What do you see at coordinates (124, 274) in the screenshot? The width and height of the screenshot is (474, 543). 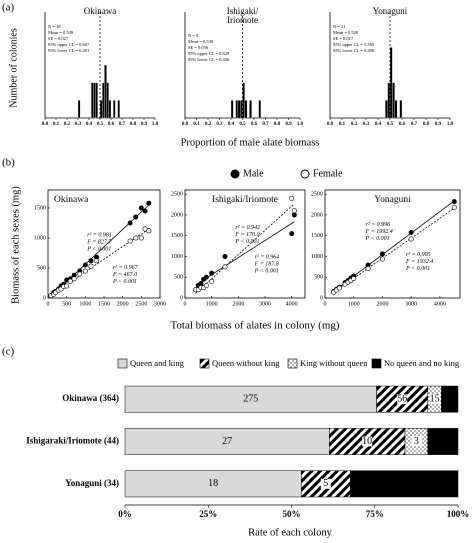 I see `stat-annotation: F = 467.0` at bounding box center [124, 274].